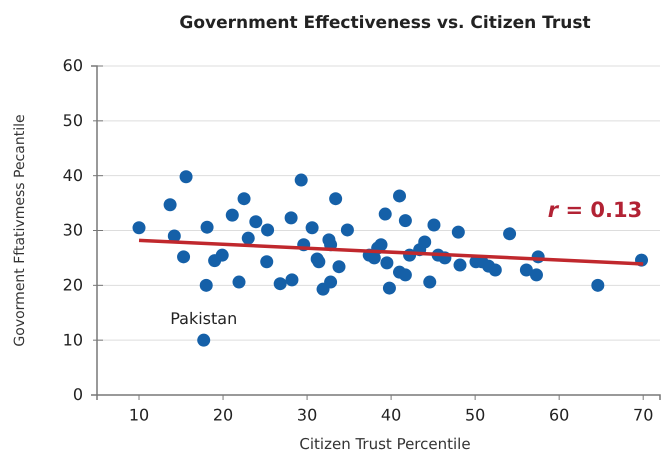 The height and width of the screenshot is (459, 670). Describe the element at coordinates (643, 414) in the screenshot. I see `x-tick-label: 70` at that location.